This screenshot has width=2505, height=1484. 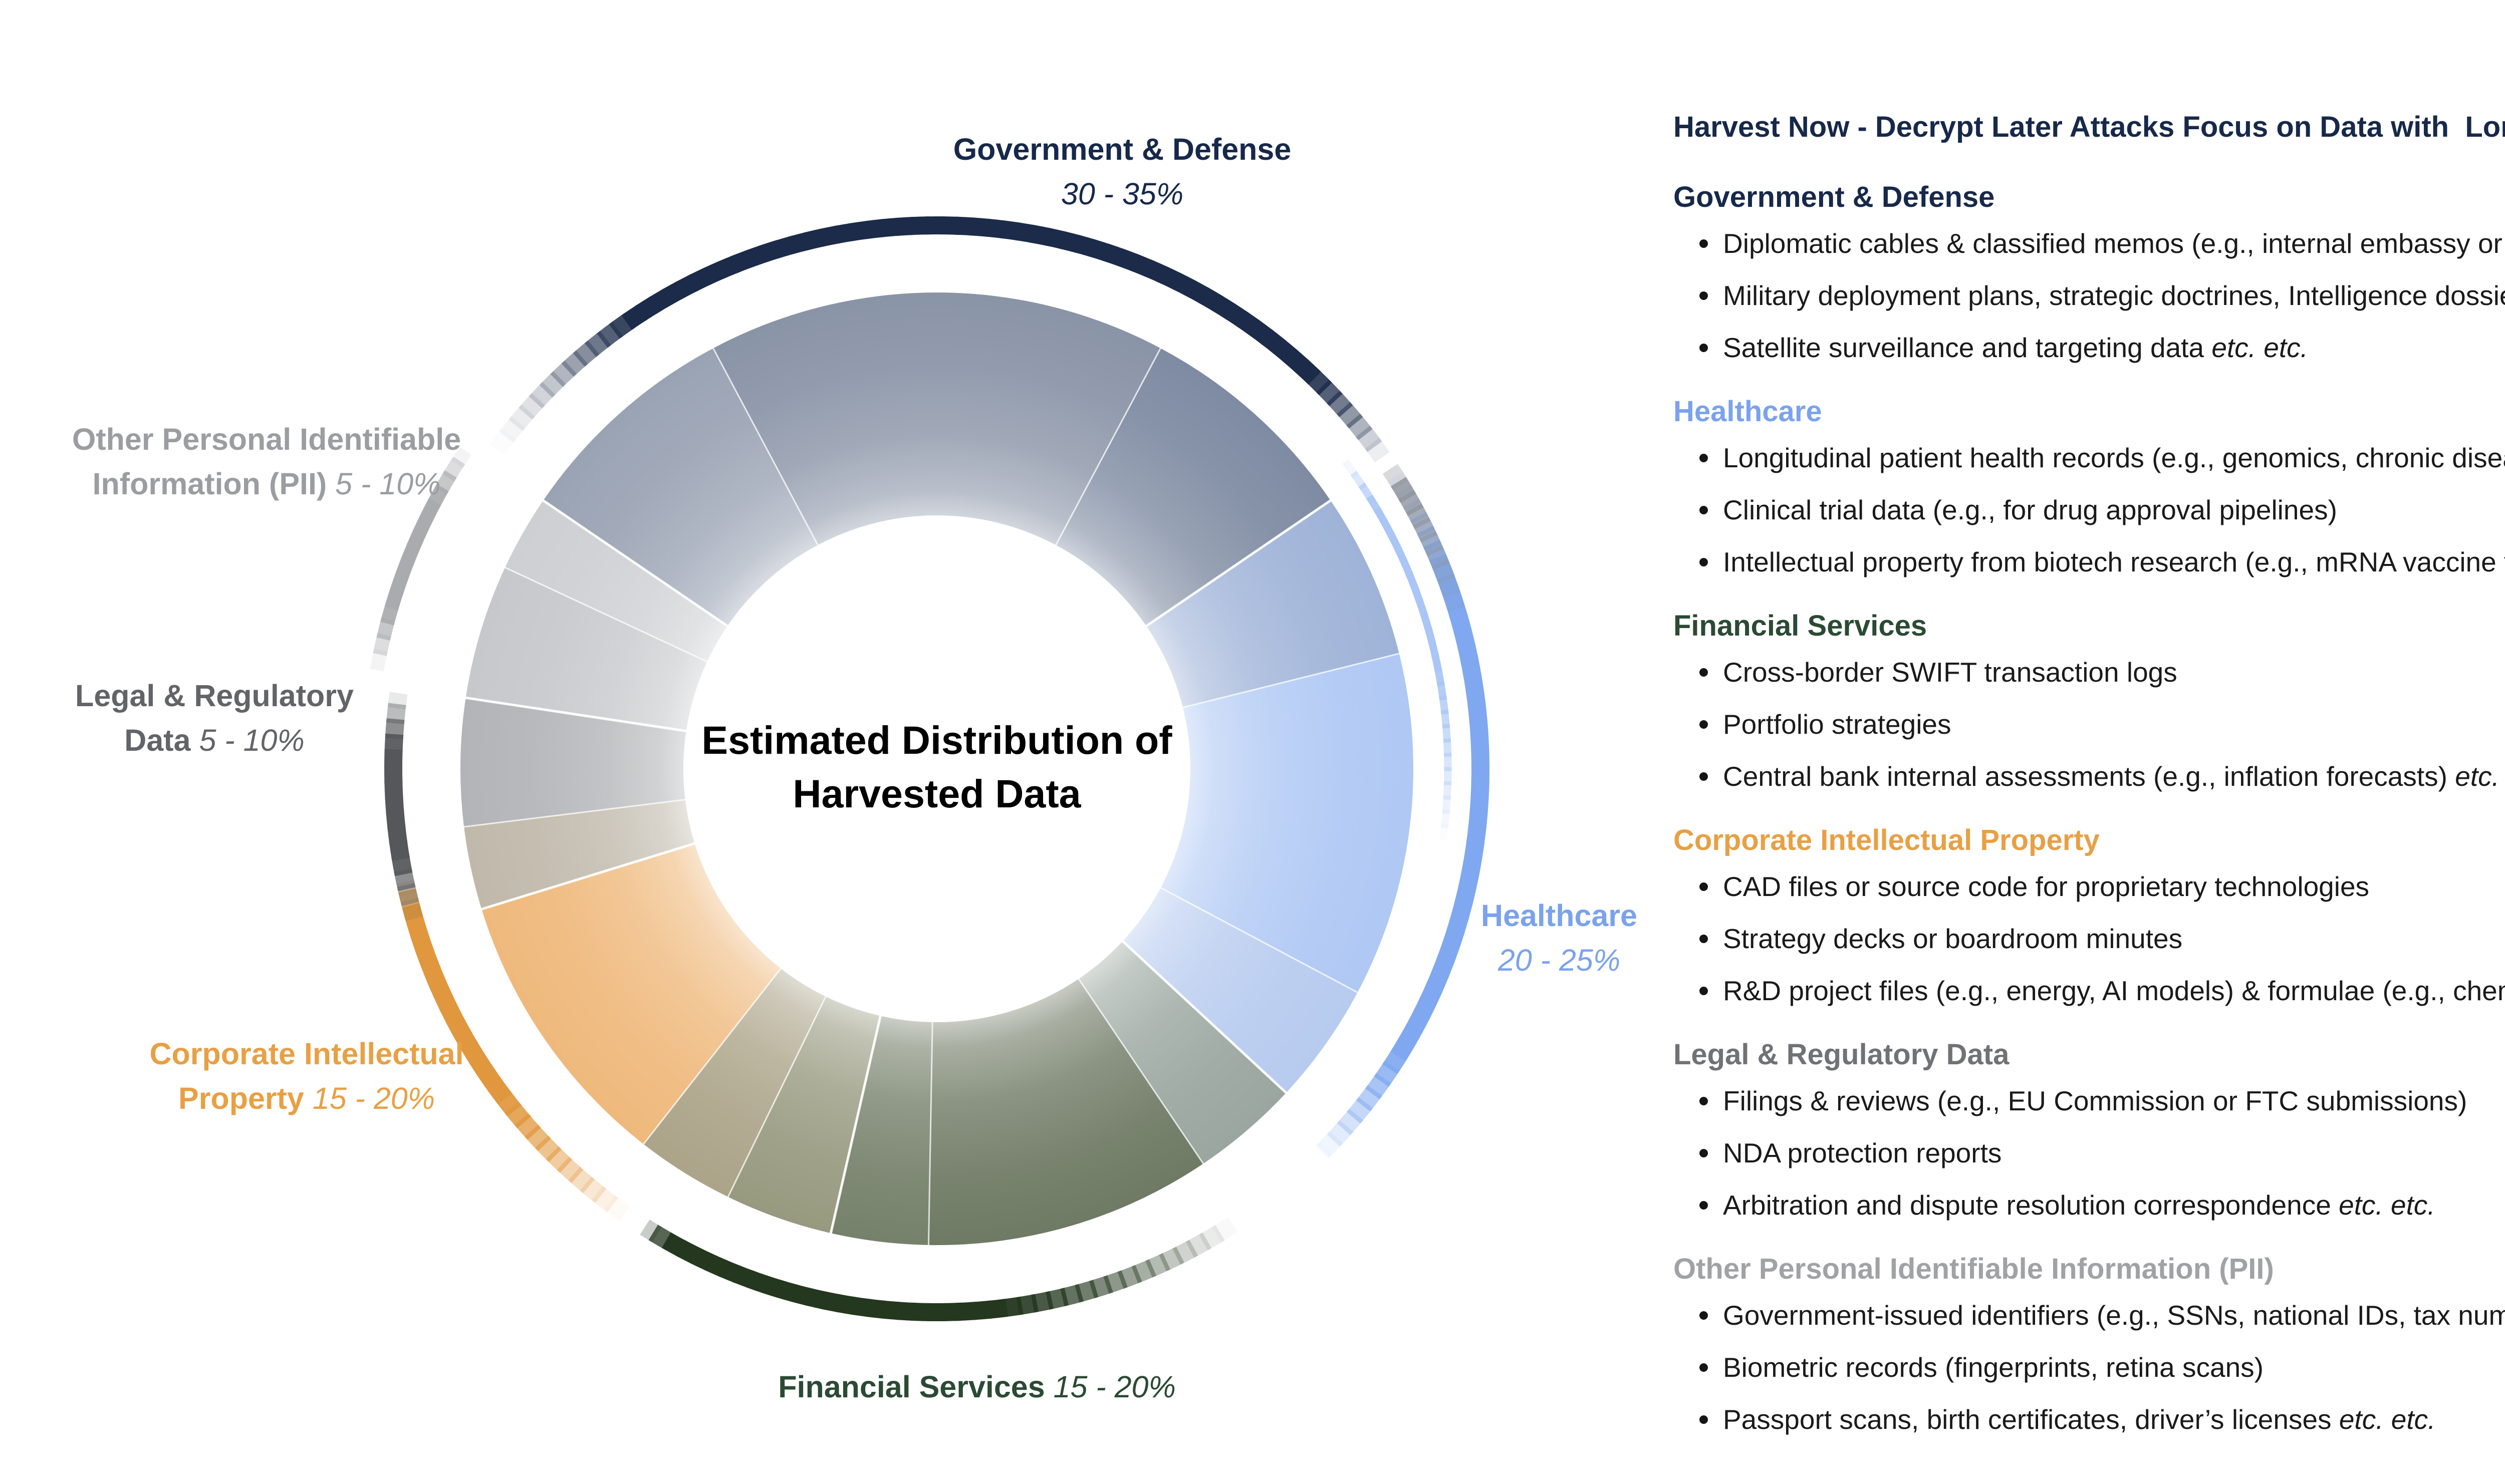 What do you see at coordinates (306, 1077) in the screenshot?
I see `segment-label-corporate: Corporate Intellectual Property 15 - 20%` at bounding box center [306, 1077].